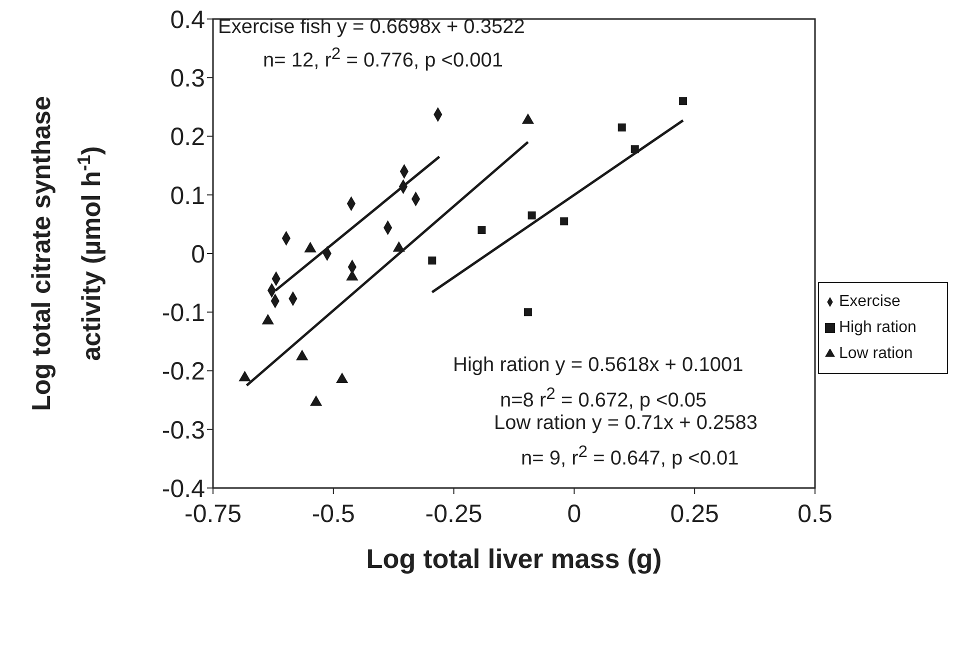  What do you see at coordinates (514, 559) in the screenshot?
I see `x-axis-title: Log total liver mass (g)` at bounding box center [514, 559].